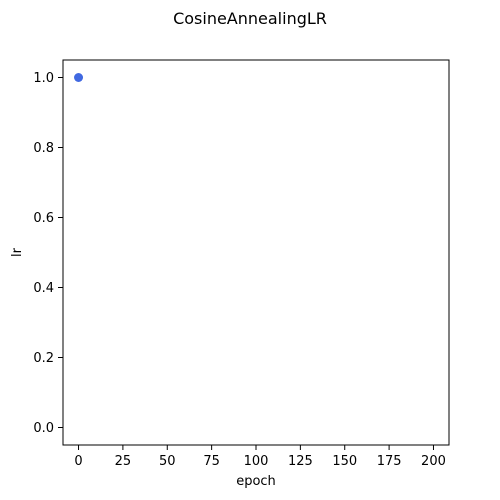 The height and width of the screenshot is (500, 500). I want to click on y-tick-label: 0.4, so click(43, 288).